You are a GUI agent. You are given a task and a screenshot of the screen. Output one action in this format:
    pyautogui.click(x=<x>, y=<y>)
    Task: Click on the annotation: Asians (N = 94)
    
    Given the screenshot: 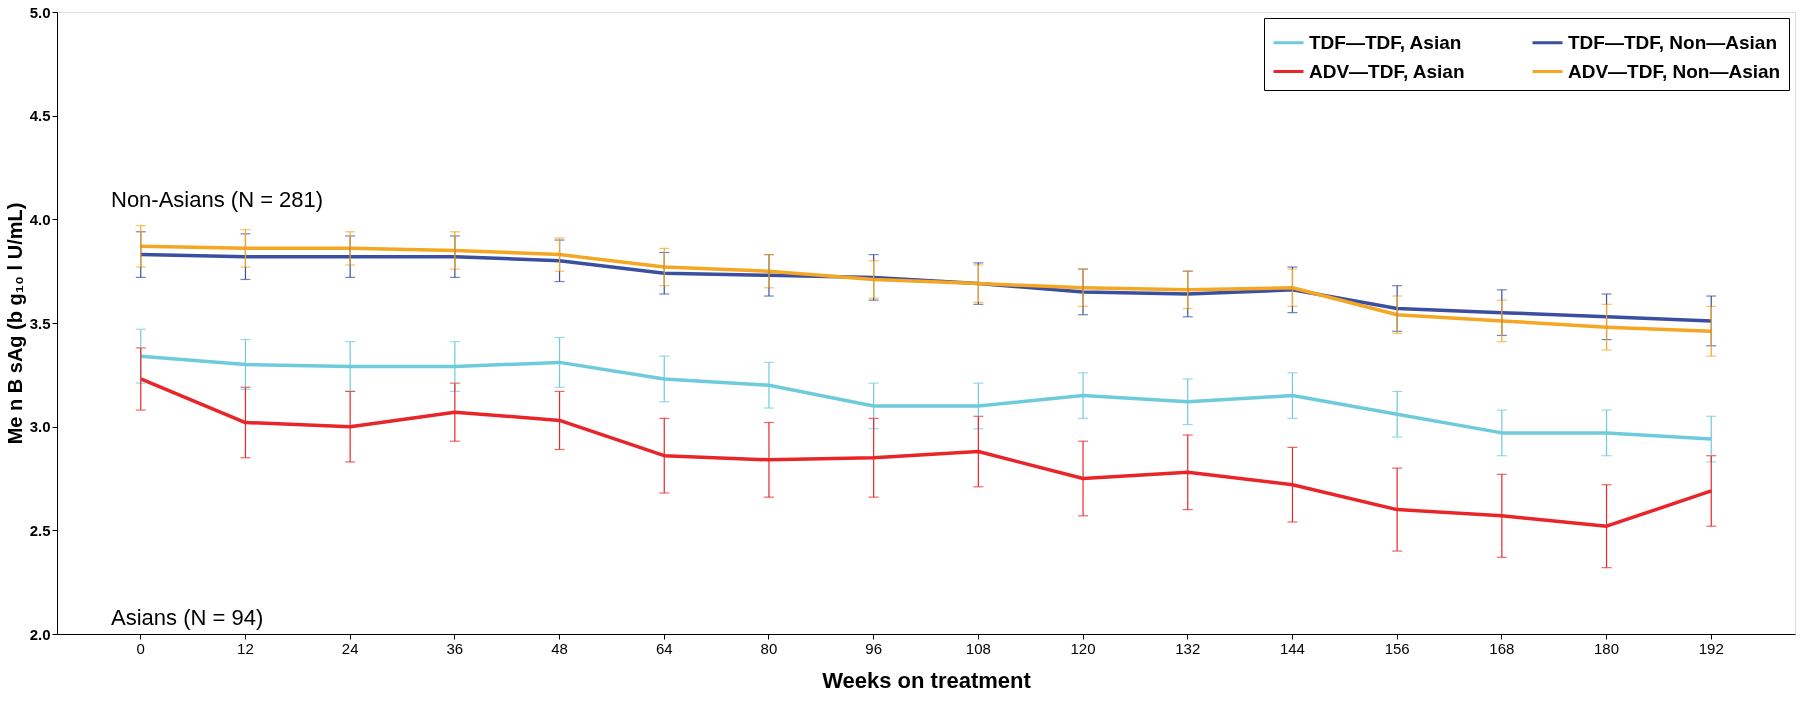 What is the action you would take?
    pyautogui.click(x=187, y=617)
    